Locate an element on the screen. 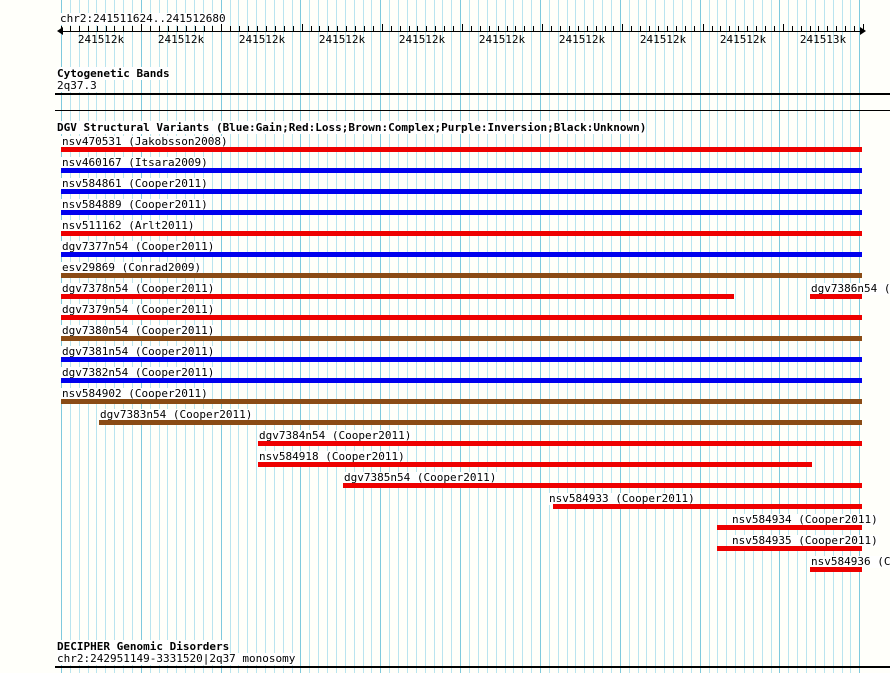 The width and height of the screenshot is (890, 673). feature-label: dgv7382n54 (Cooper2011) is located at coordinates (138, 372).